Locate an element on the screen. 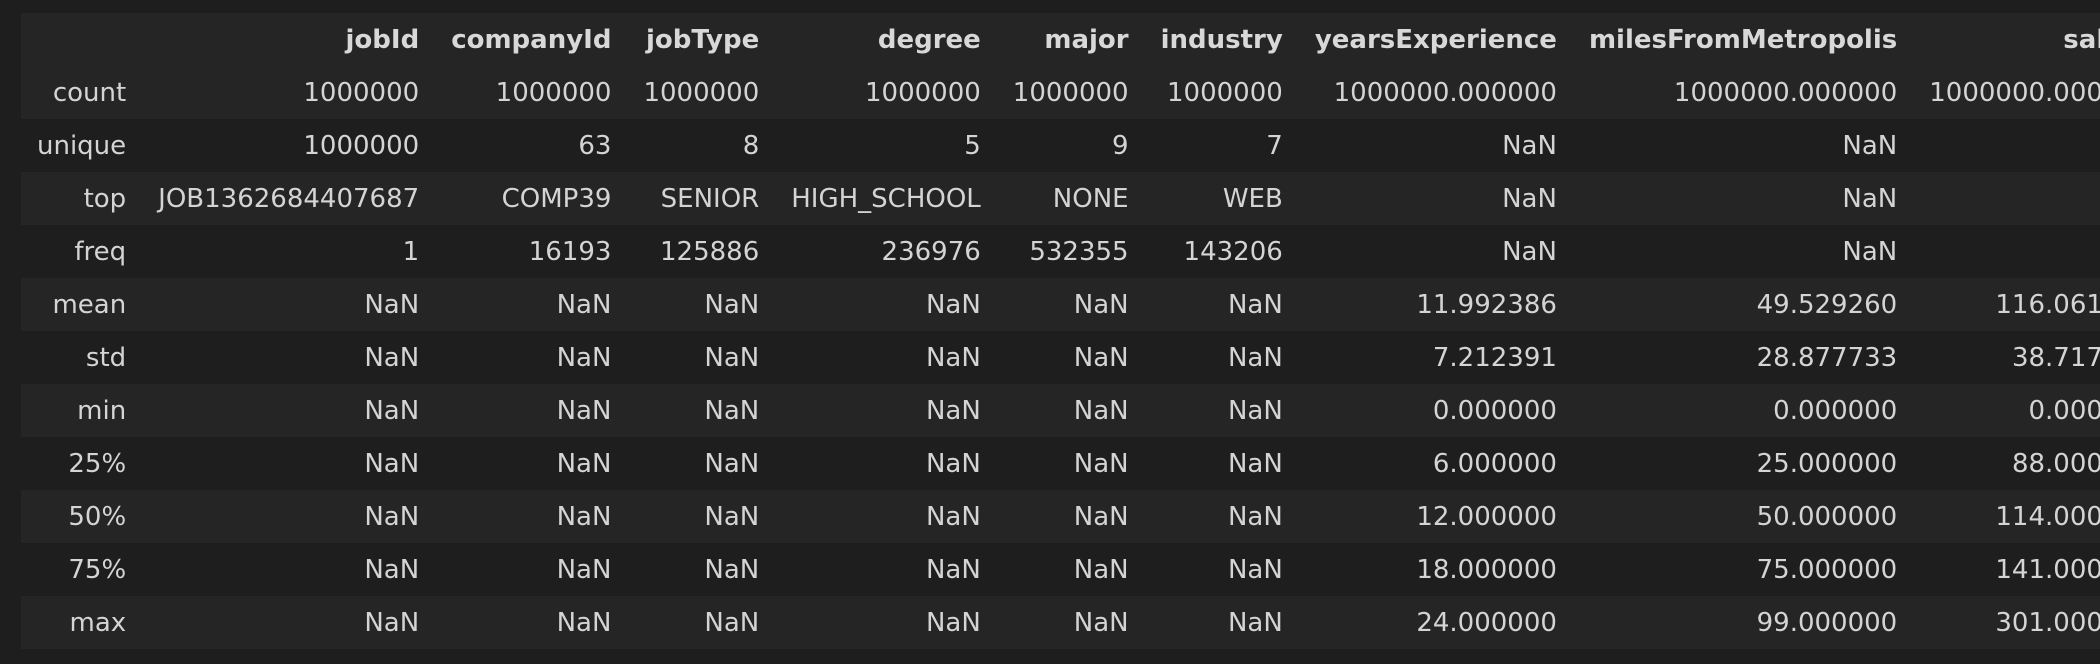 The height and width of the screenshot is (664, 2100). index-header-cell is located at coordinates (82, 39).